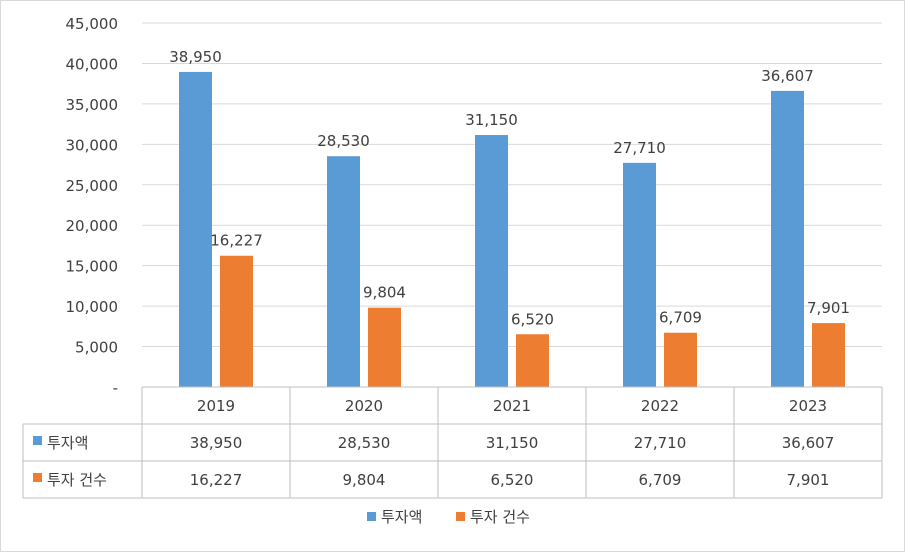 This screenshot has width=905, height=555. I want to click on y-tick-label-7: 35,000, so click(92, 105).